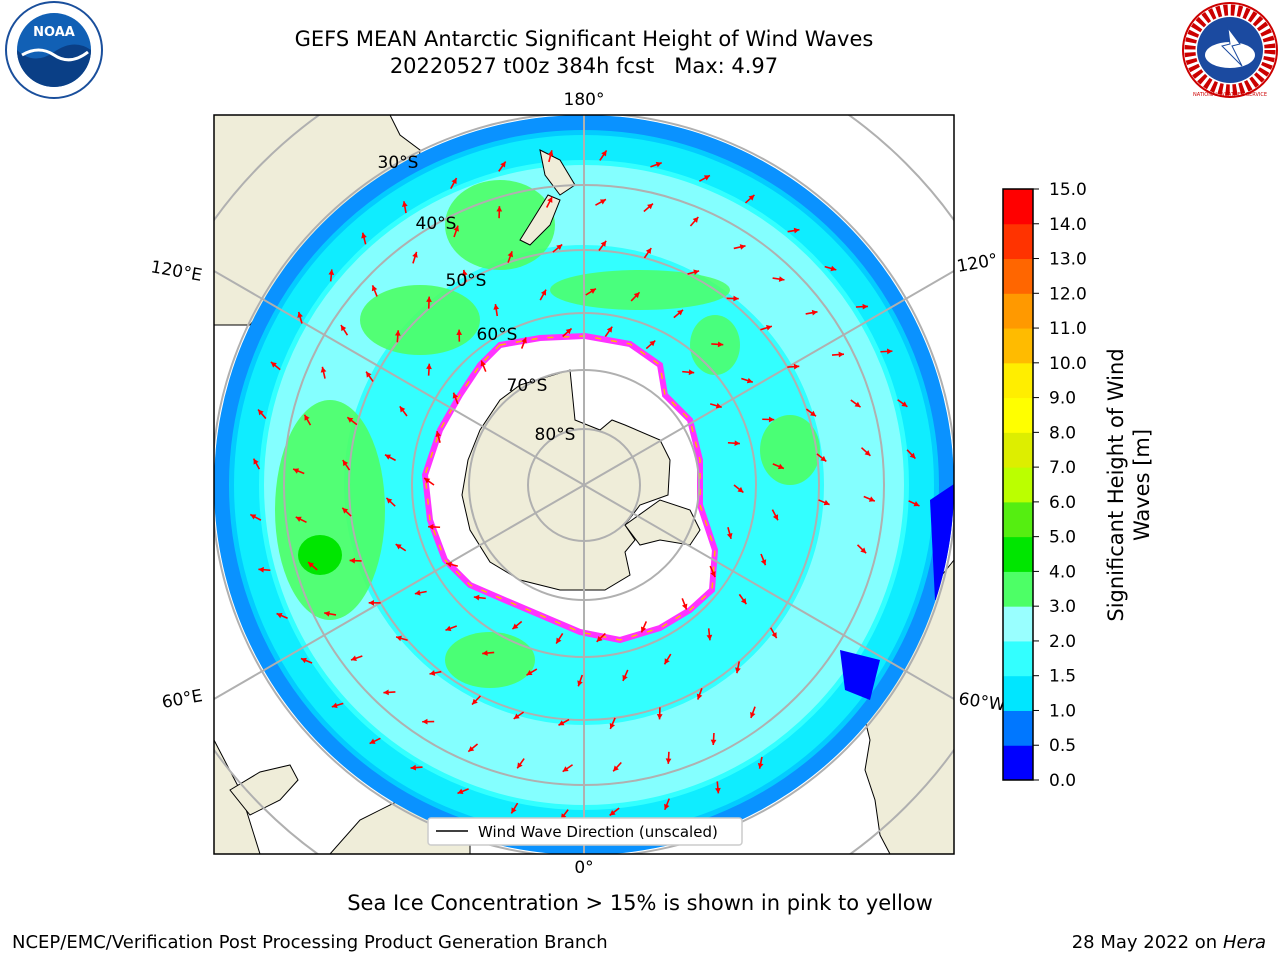  What do you see at coordinates (182, 699) in the screenshot?
I see `lon-label-60e: 60°E` at bounding box center [182, 699].